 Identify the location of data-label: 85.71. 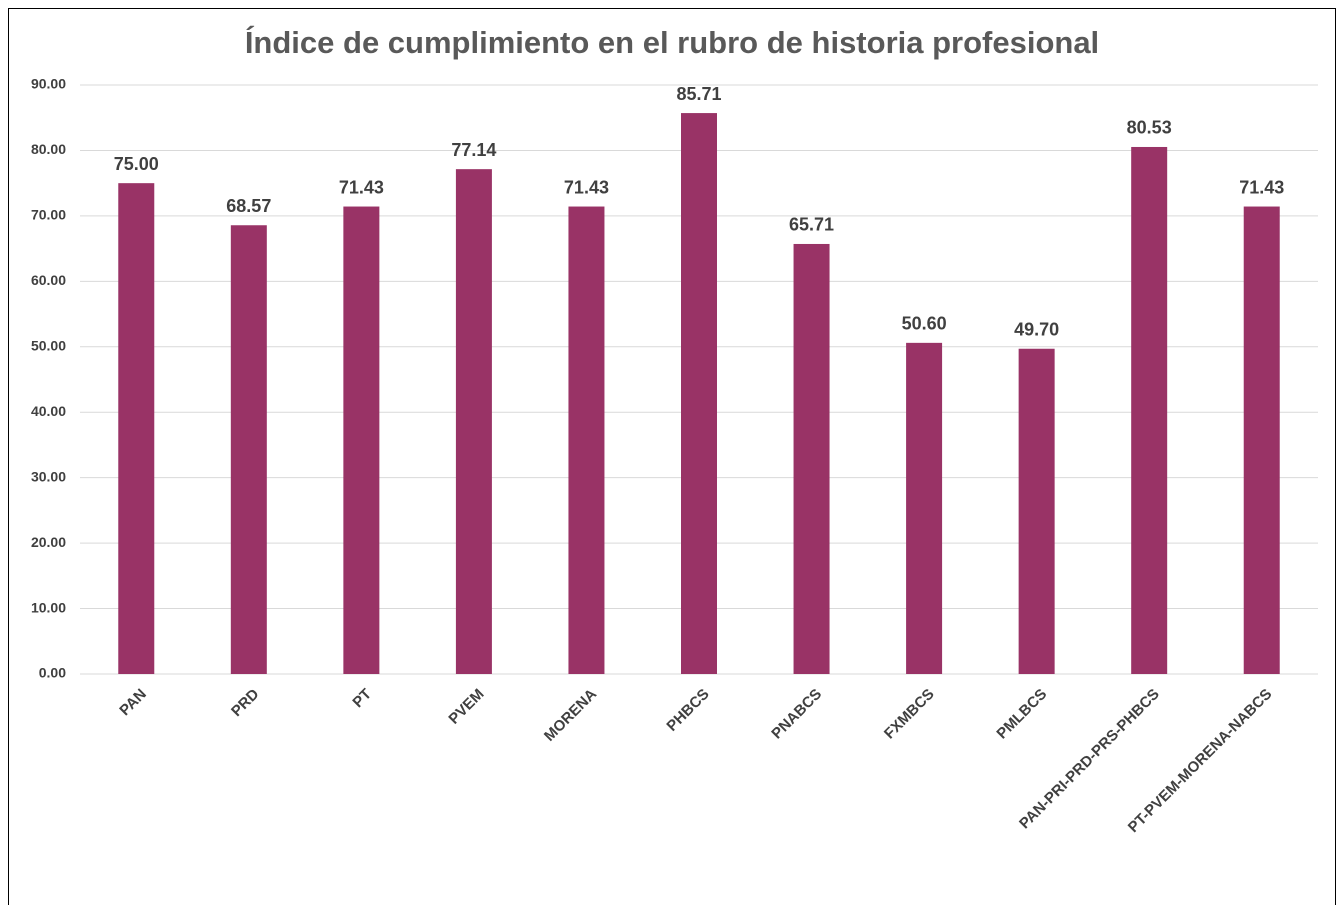
(698, 94).